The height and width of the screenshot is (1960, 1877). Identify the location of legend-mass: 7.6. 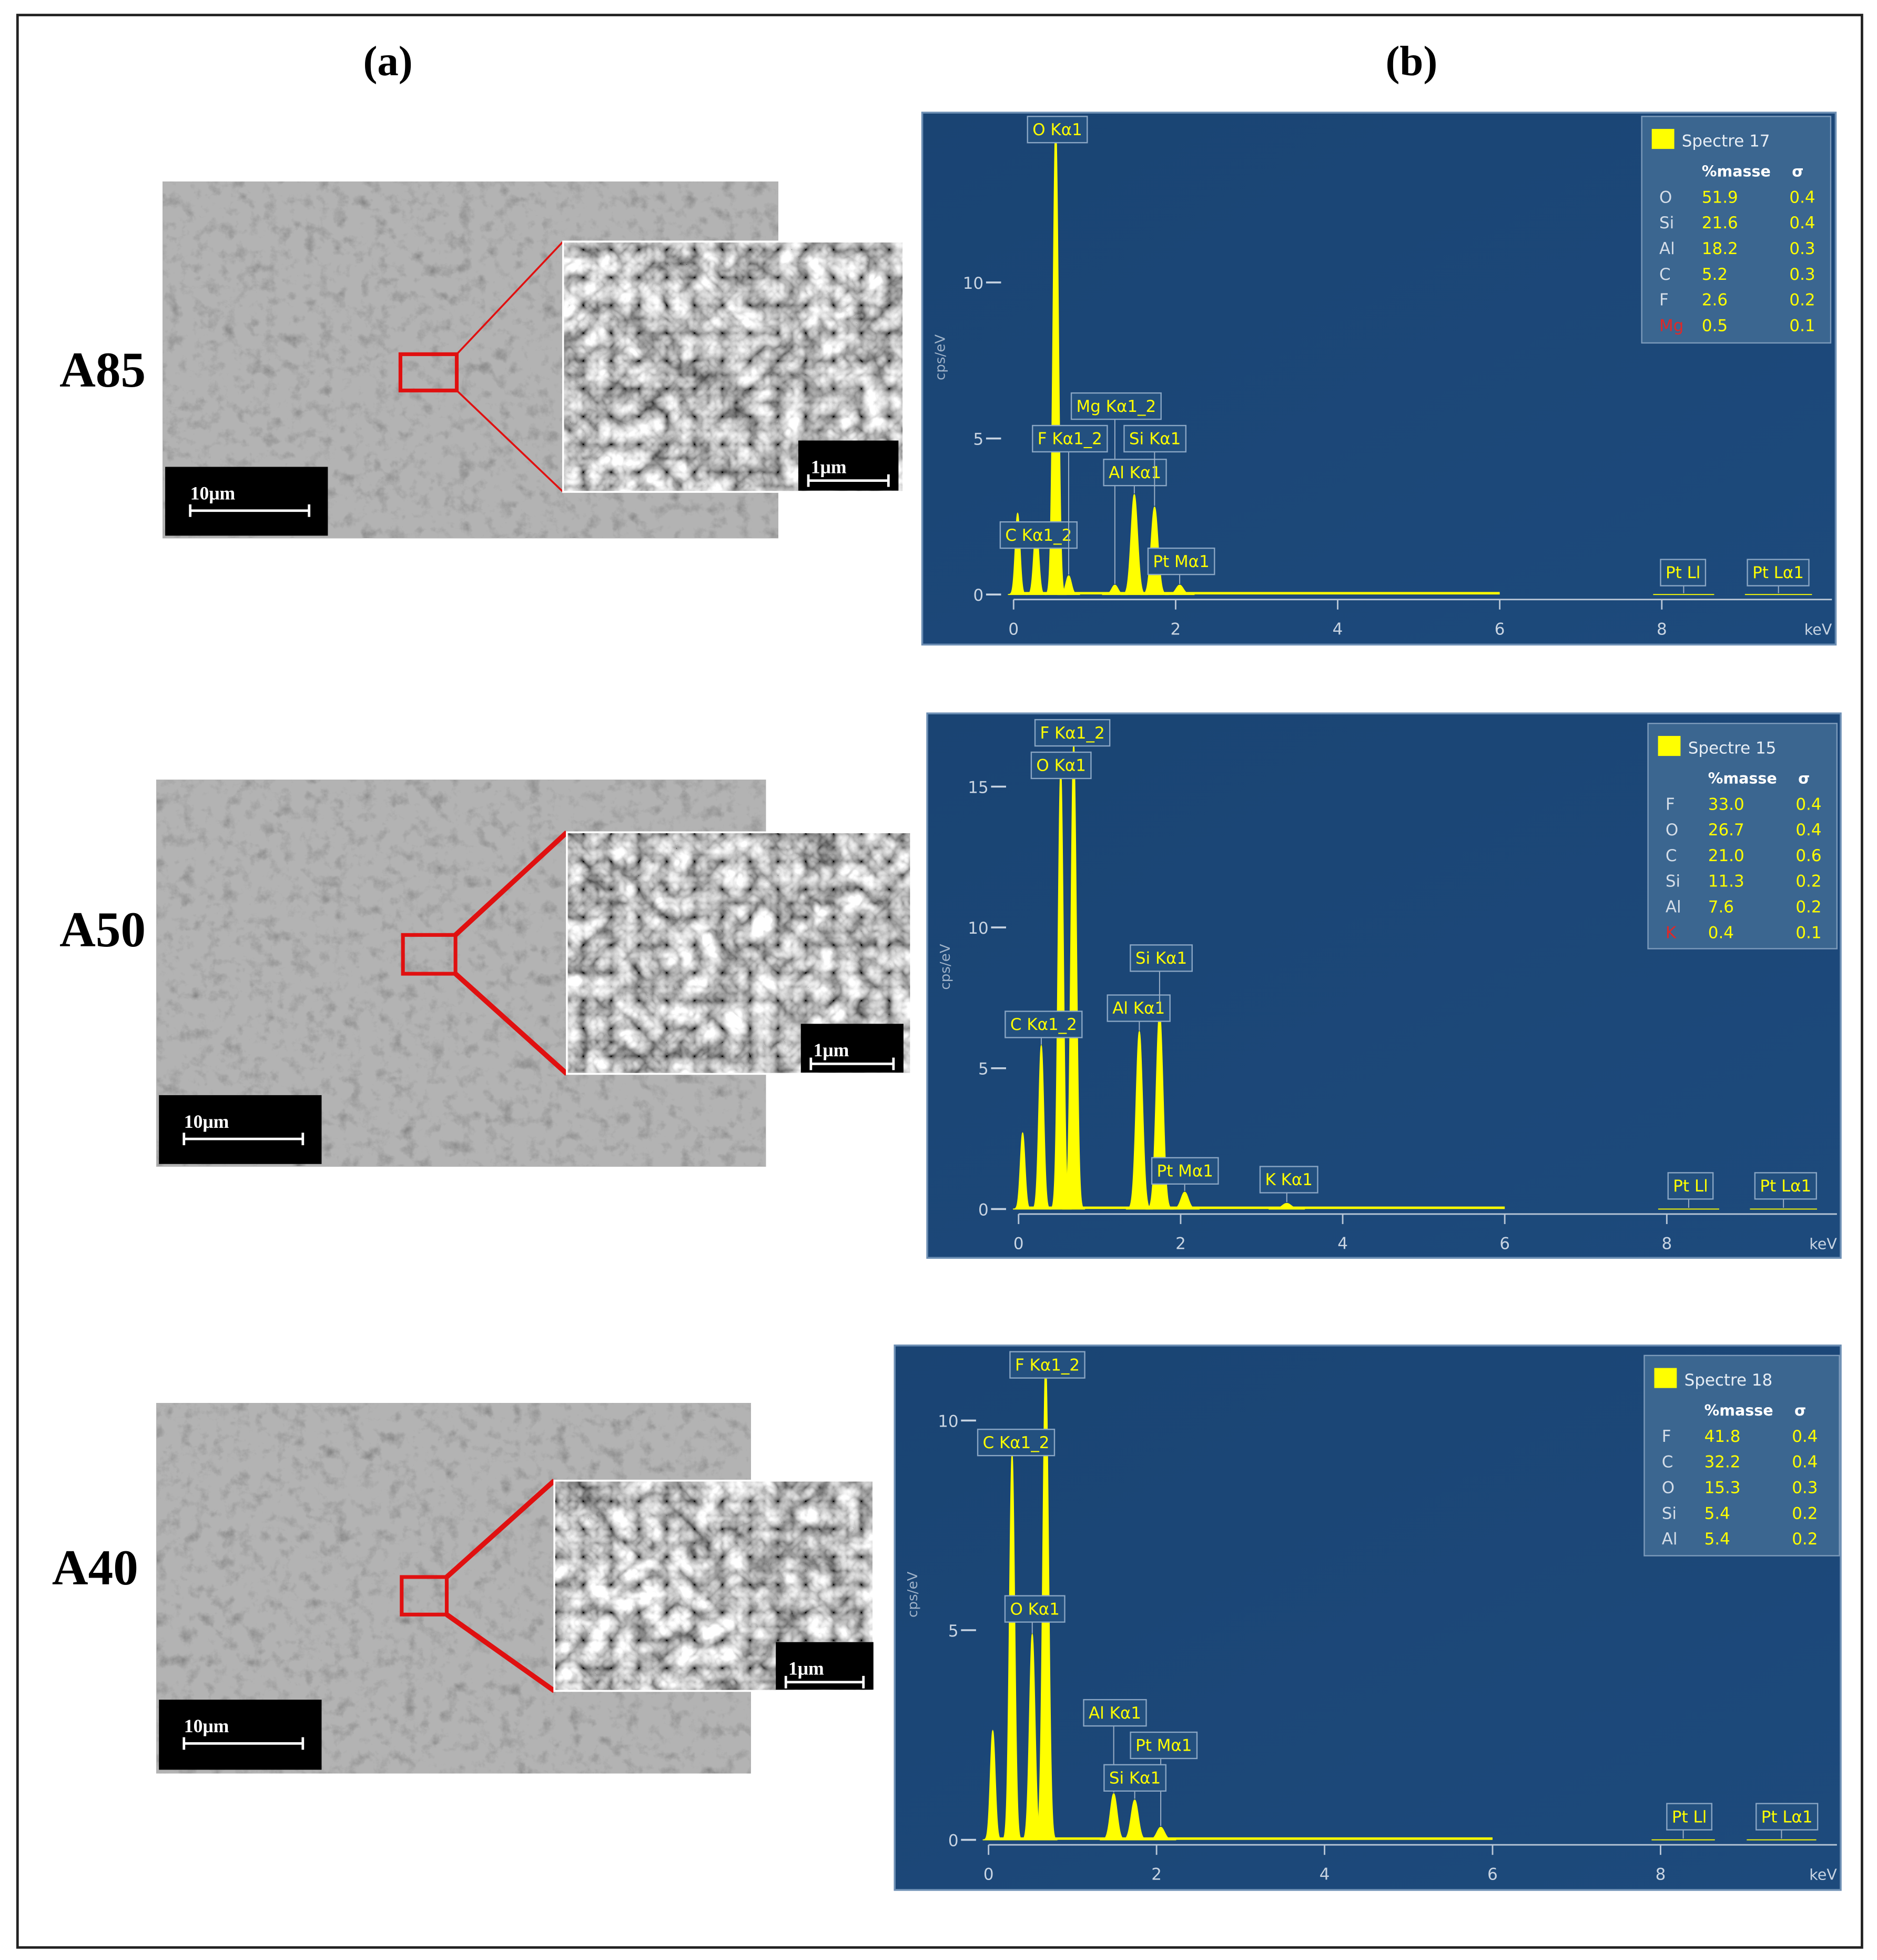
(1721, 908).